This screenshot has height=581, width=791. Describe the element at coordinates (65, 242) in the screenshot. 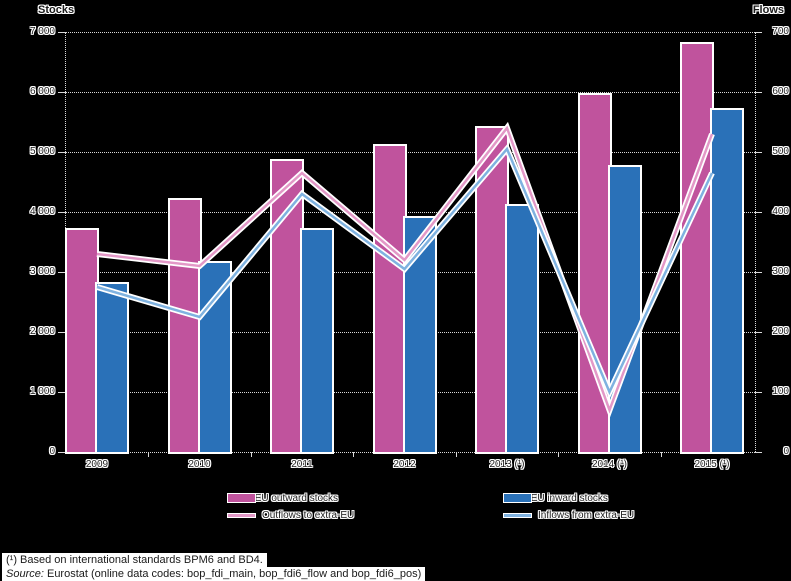

I see `left-axis-line` at that location.